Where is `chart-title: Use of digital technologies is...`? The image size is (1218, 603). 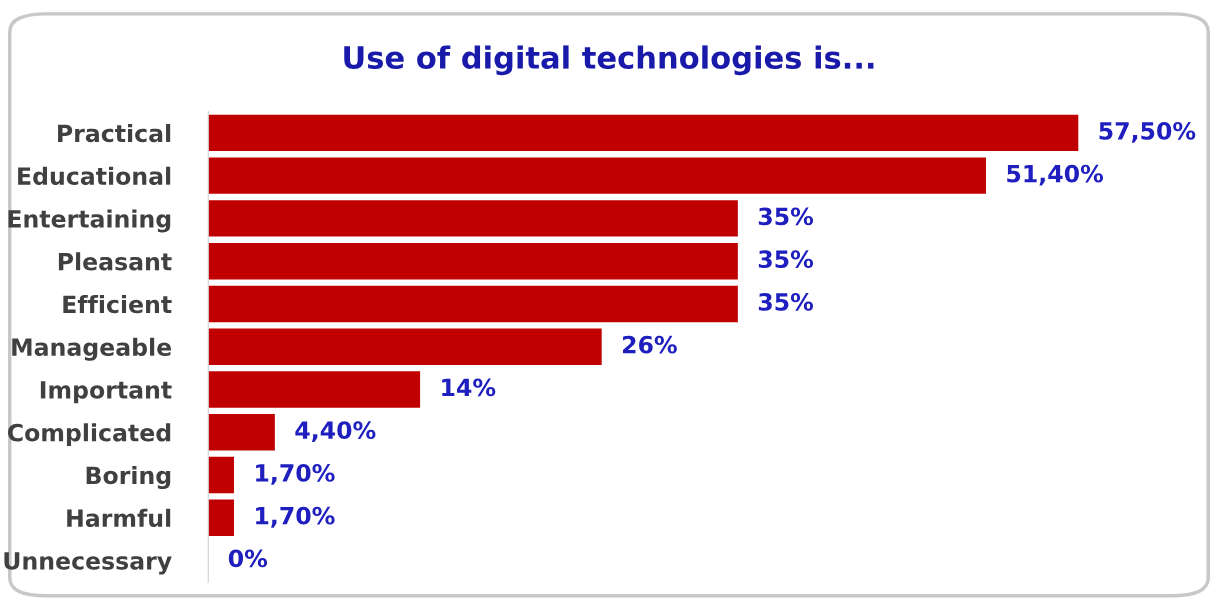
chart-title: Use of digital technologies is... is located at coordinates (609, 60).